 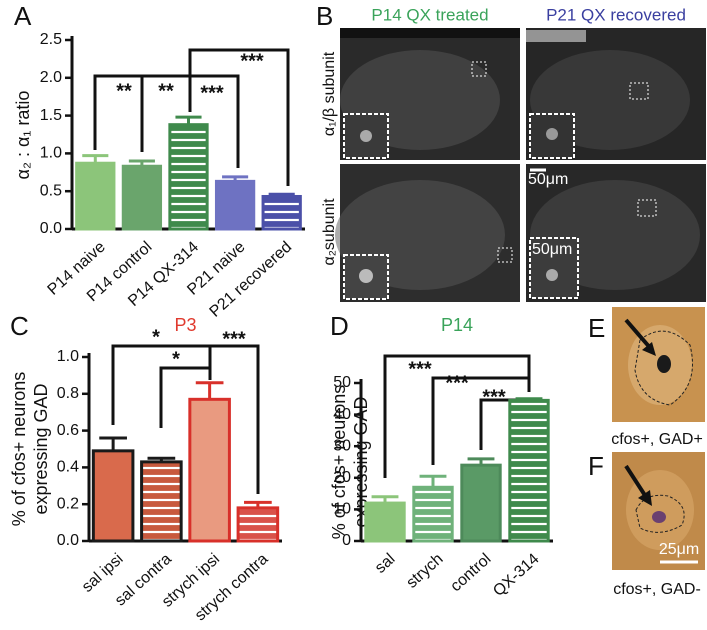 I want to click on image-title: P21 QX recovered, so click(x=616, y=14).